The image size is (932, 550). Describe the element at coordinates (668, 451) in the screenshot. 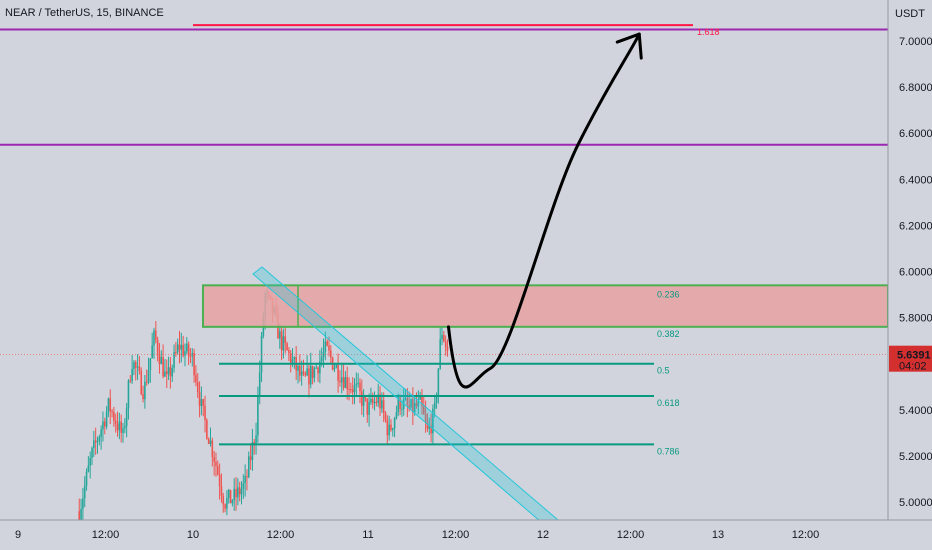

I see `fib-level-label: 0.786` at that location.